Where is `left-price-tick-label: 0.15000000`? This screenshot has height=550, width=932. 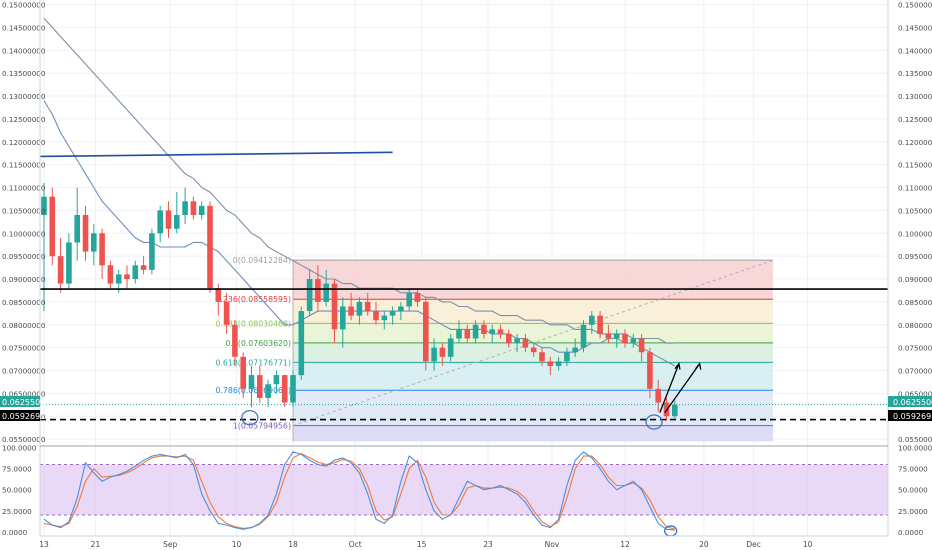
left-price-tick-label: 0.15000000 is located at coordinates (24, 5).